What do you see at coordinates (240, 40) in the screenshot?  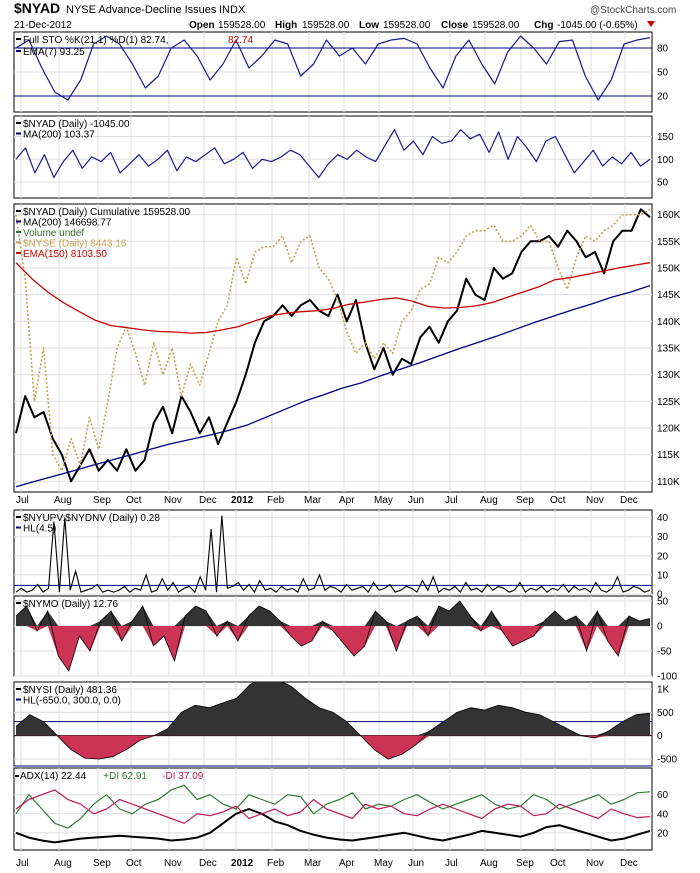 I see `legend-label: 82.74` at bounding box center [240, 40].